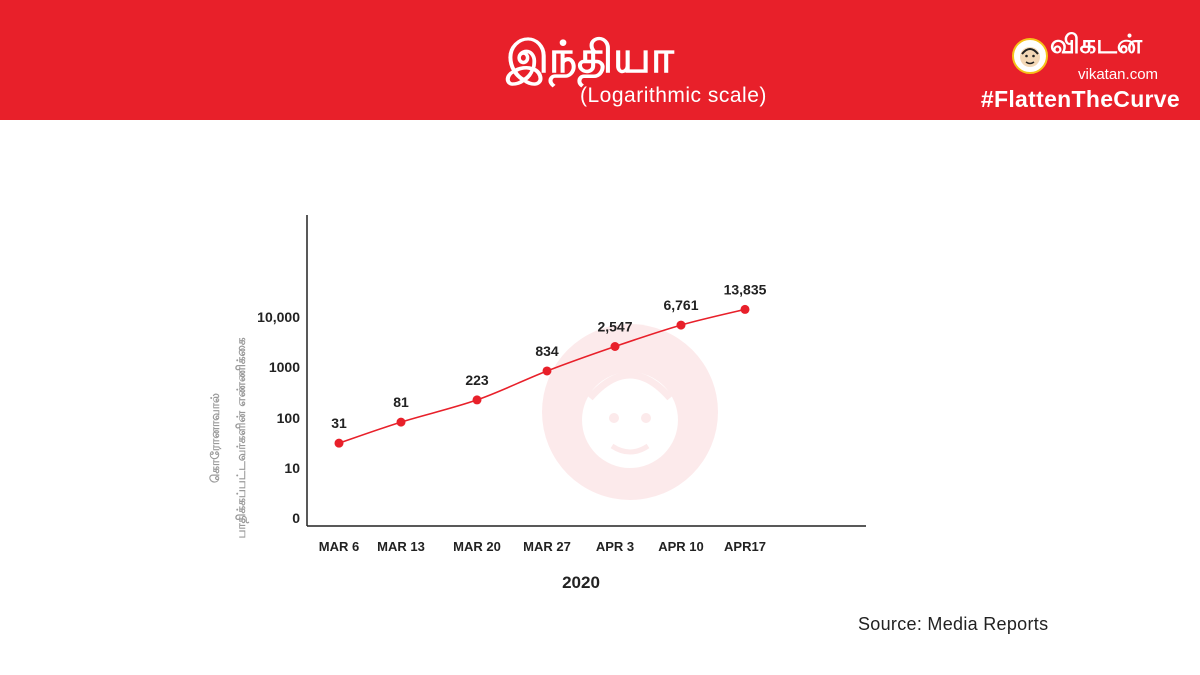  I want to click on x-tick-label: MAR 6, so click(339, 546).